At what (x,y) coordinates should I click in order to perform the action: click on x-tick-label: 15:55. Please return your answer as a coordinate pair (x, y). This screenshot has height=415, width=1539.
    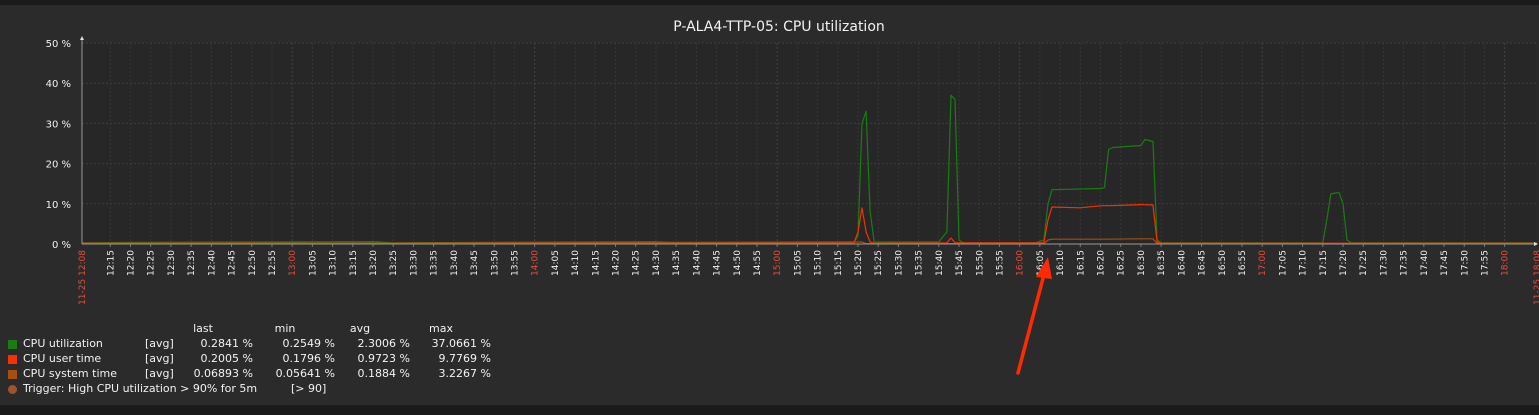
    Looking at the image, I should click on (1000, 263).